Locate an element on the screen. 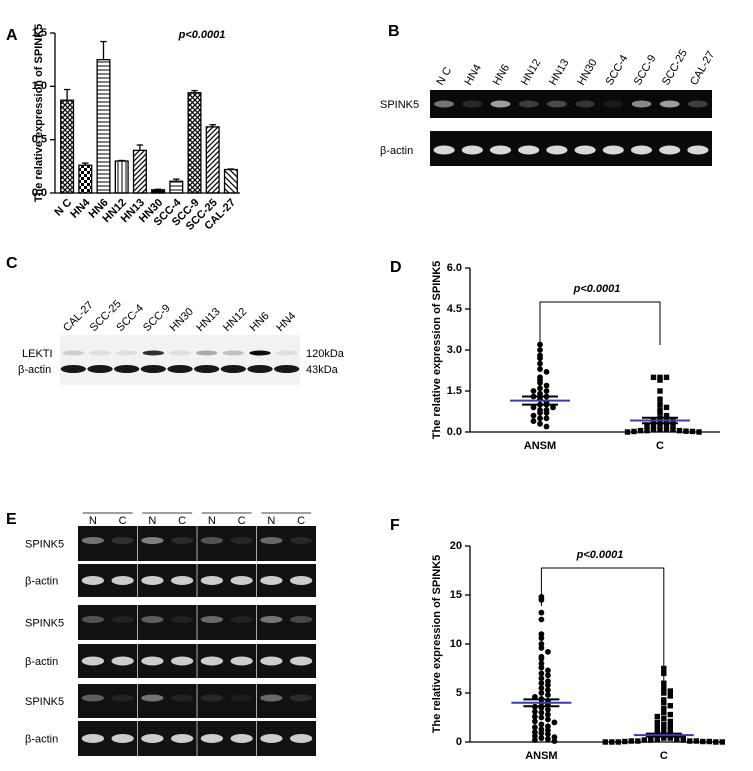 This screenshot has width=753, height=771. y-tick-label: 0 is located at coordinates (459, 742).